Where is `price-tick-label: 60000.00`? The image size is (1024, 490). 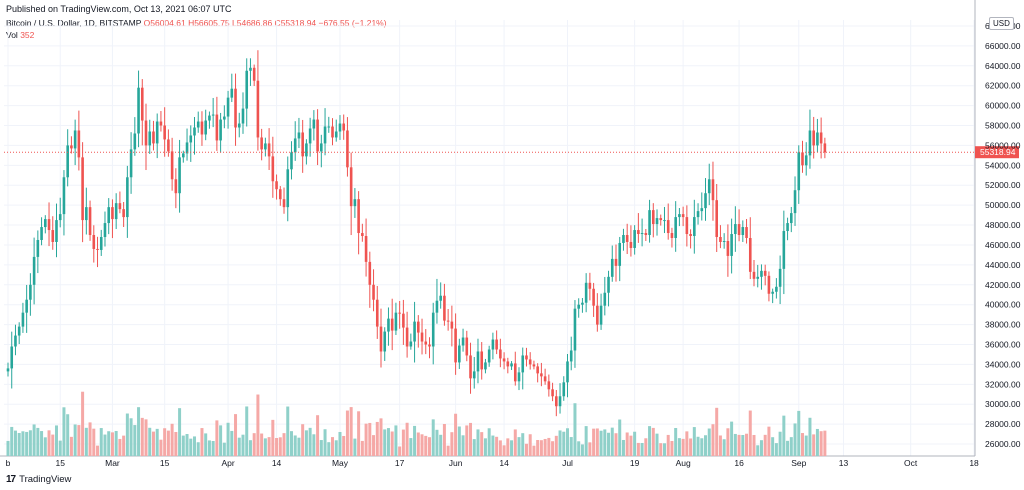
price-tick-label: 60000.00 is located at coordinates (1003, 106).